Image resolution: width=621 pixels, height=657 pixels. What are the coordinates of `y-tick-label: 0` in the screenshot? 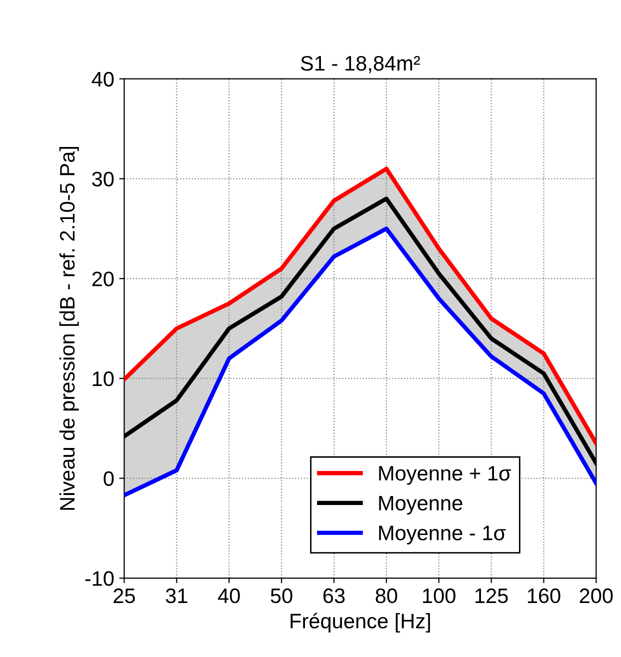 It's located at (109, 478).